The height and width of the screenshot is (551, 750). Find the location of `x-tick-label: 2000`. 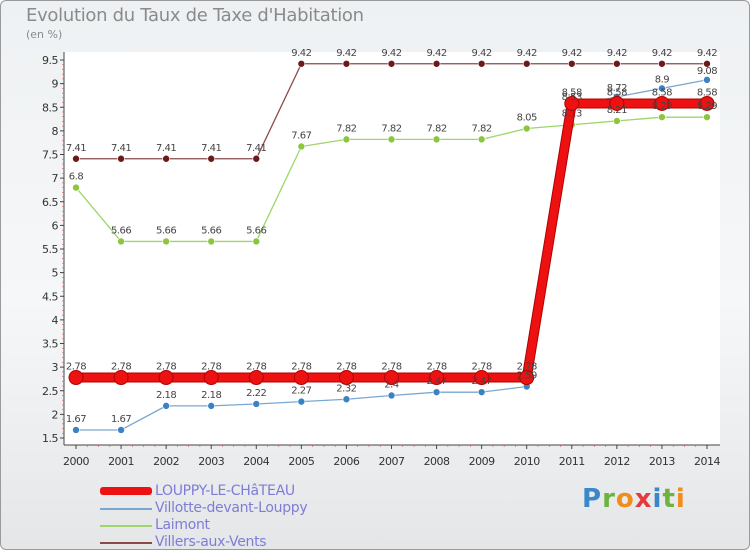

x-tick-label: 2000 is located at coordinates (76, 461).